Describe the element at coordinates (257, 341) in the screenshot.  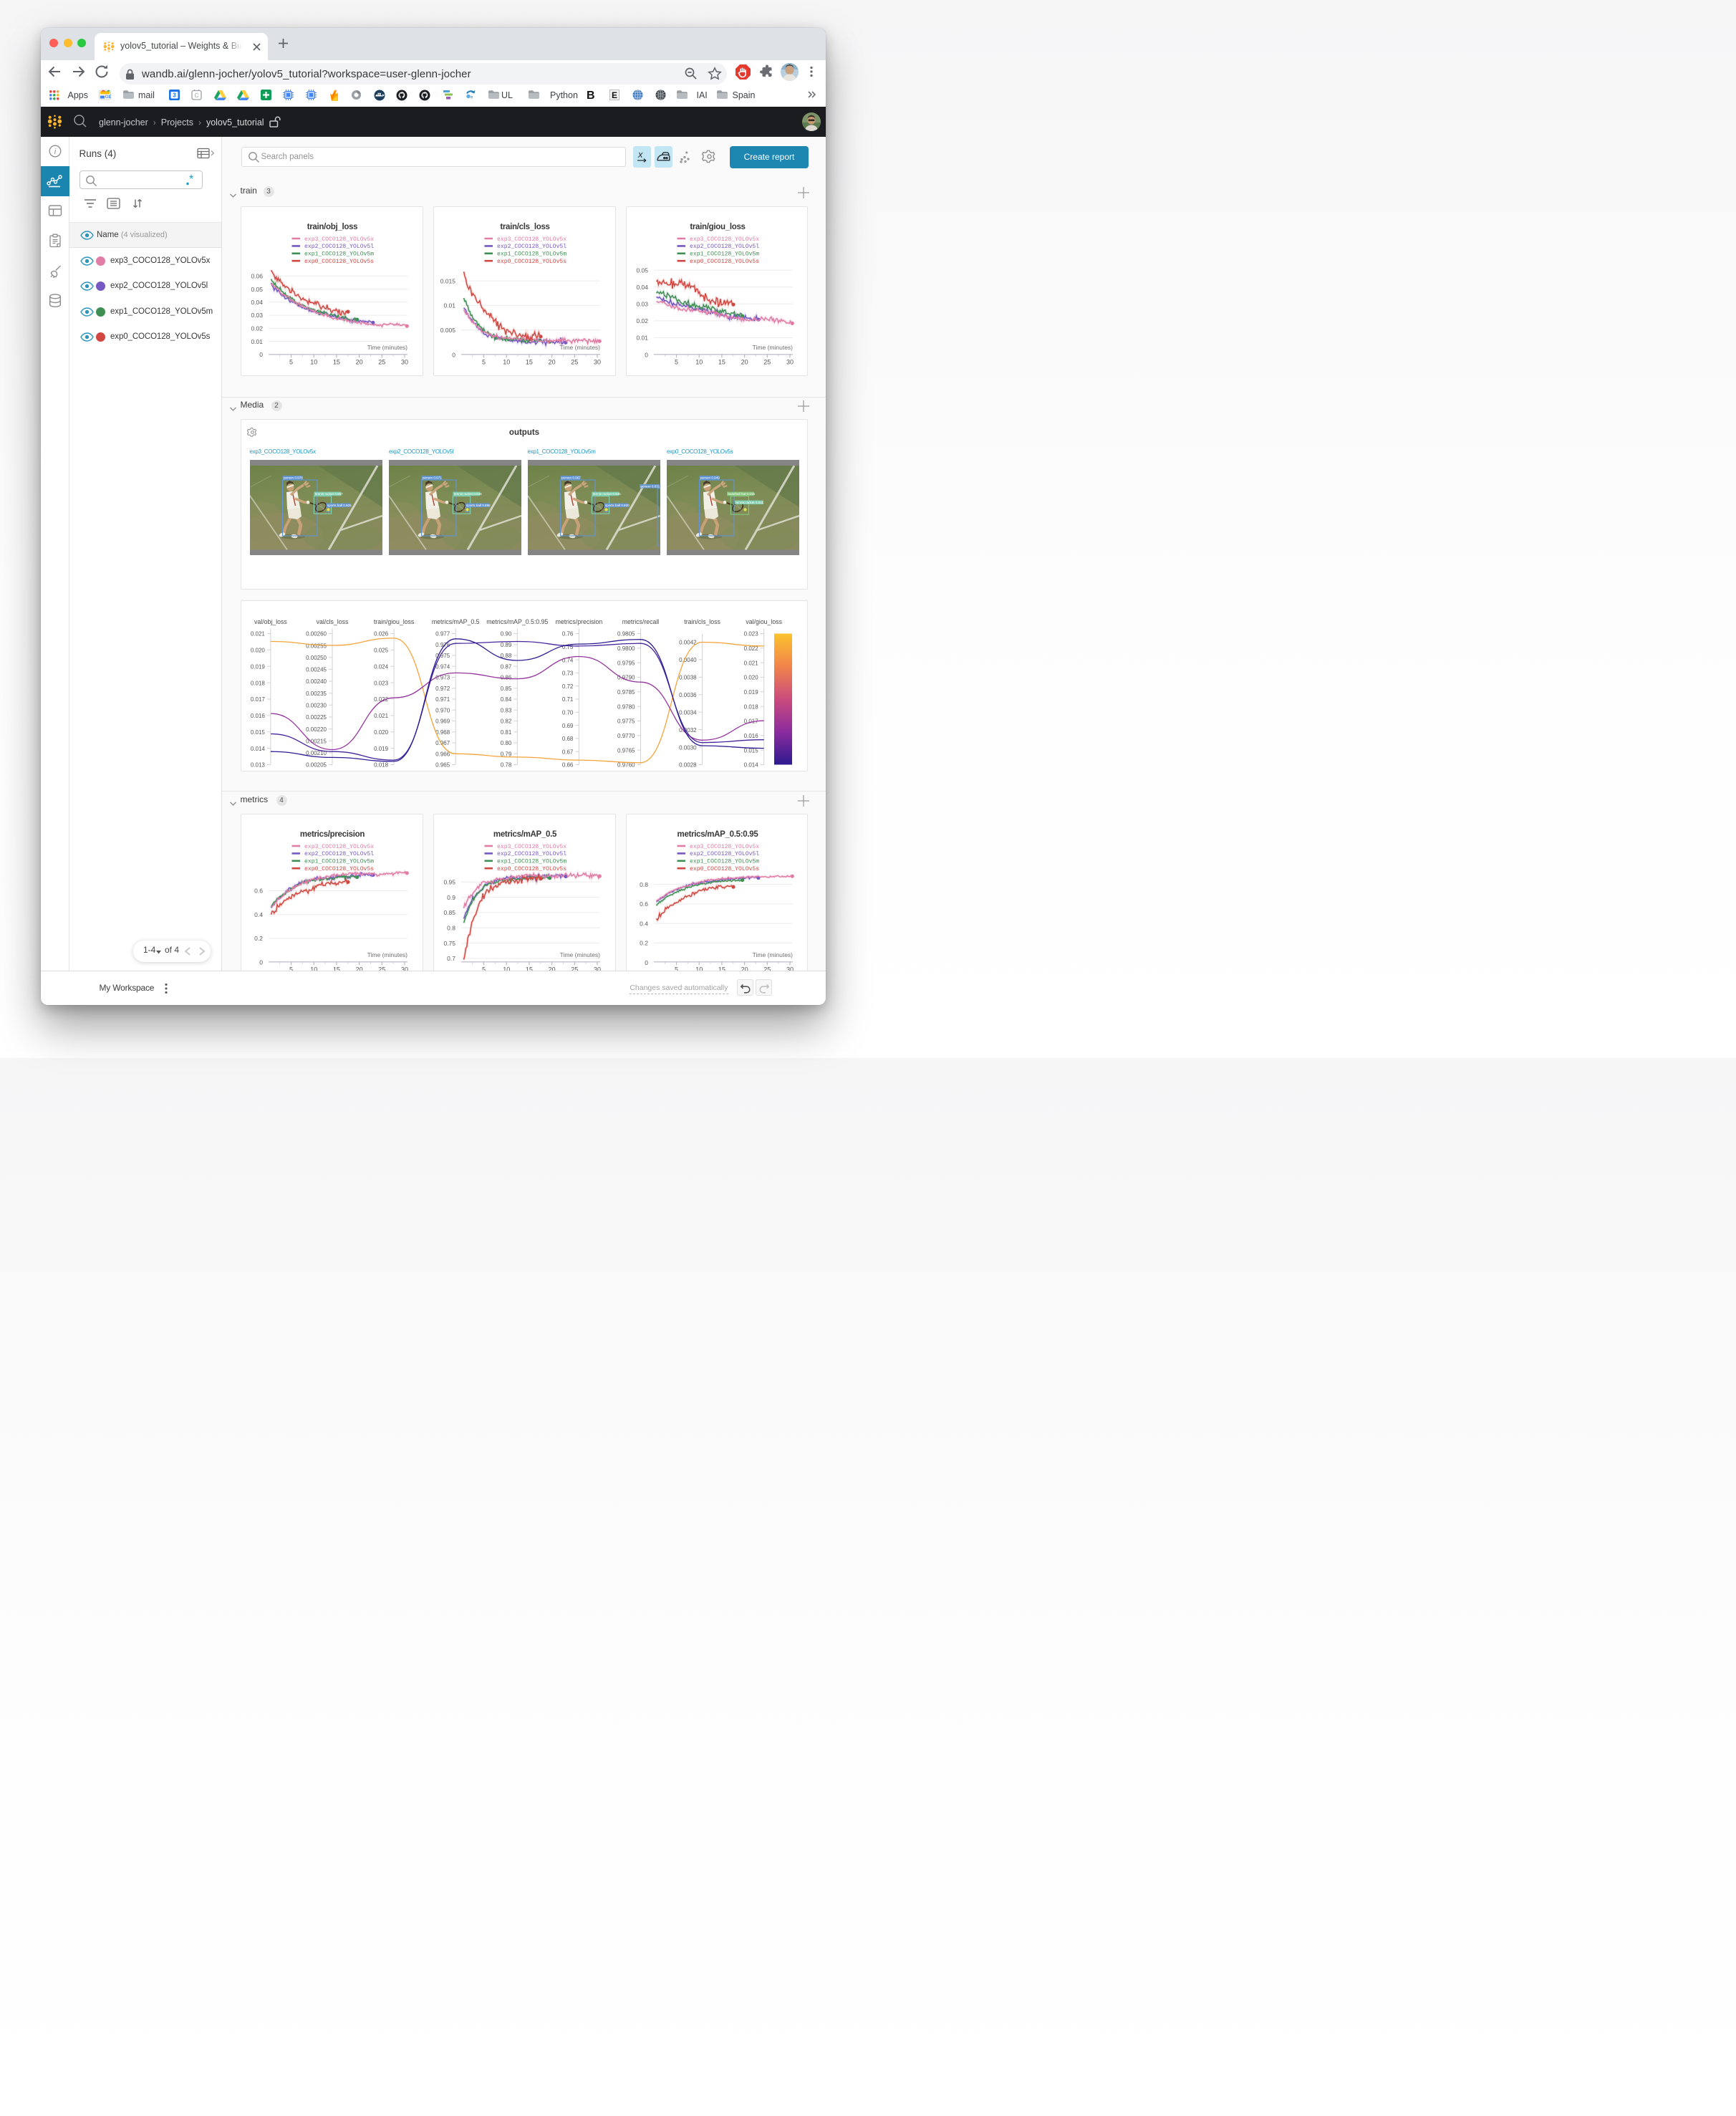
I see `svg-text: 0.01` at that location.